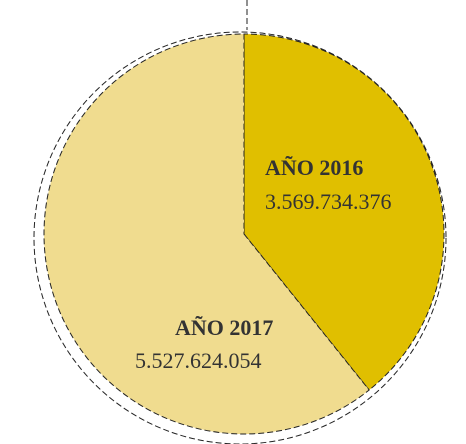 The image size is (466, 444). What do you see at coordinates (198, 360) in the screenshot?
I see `slice-value: 5.527.624.054` at bounding box center [198, 360].